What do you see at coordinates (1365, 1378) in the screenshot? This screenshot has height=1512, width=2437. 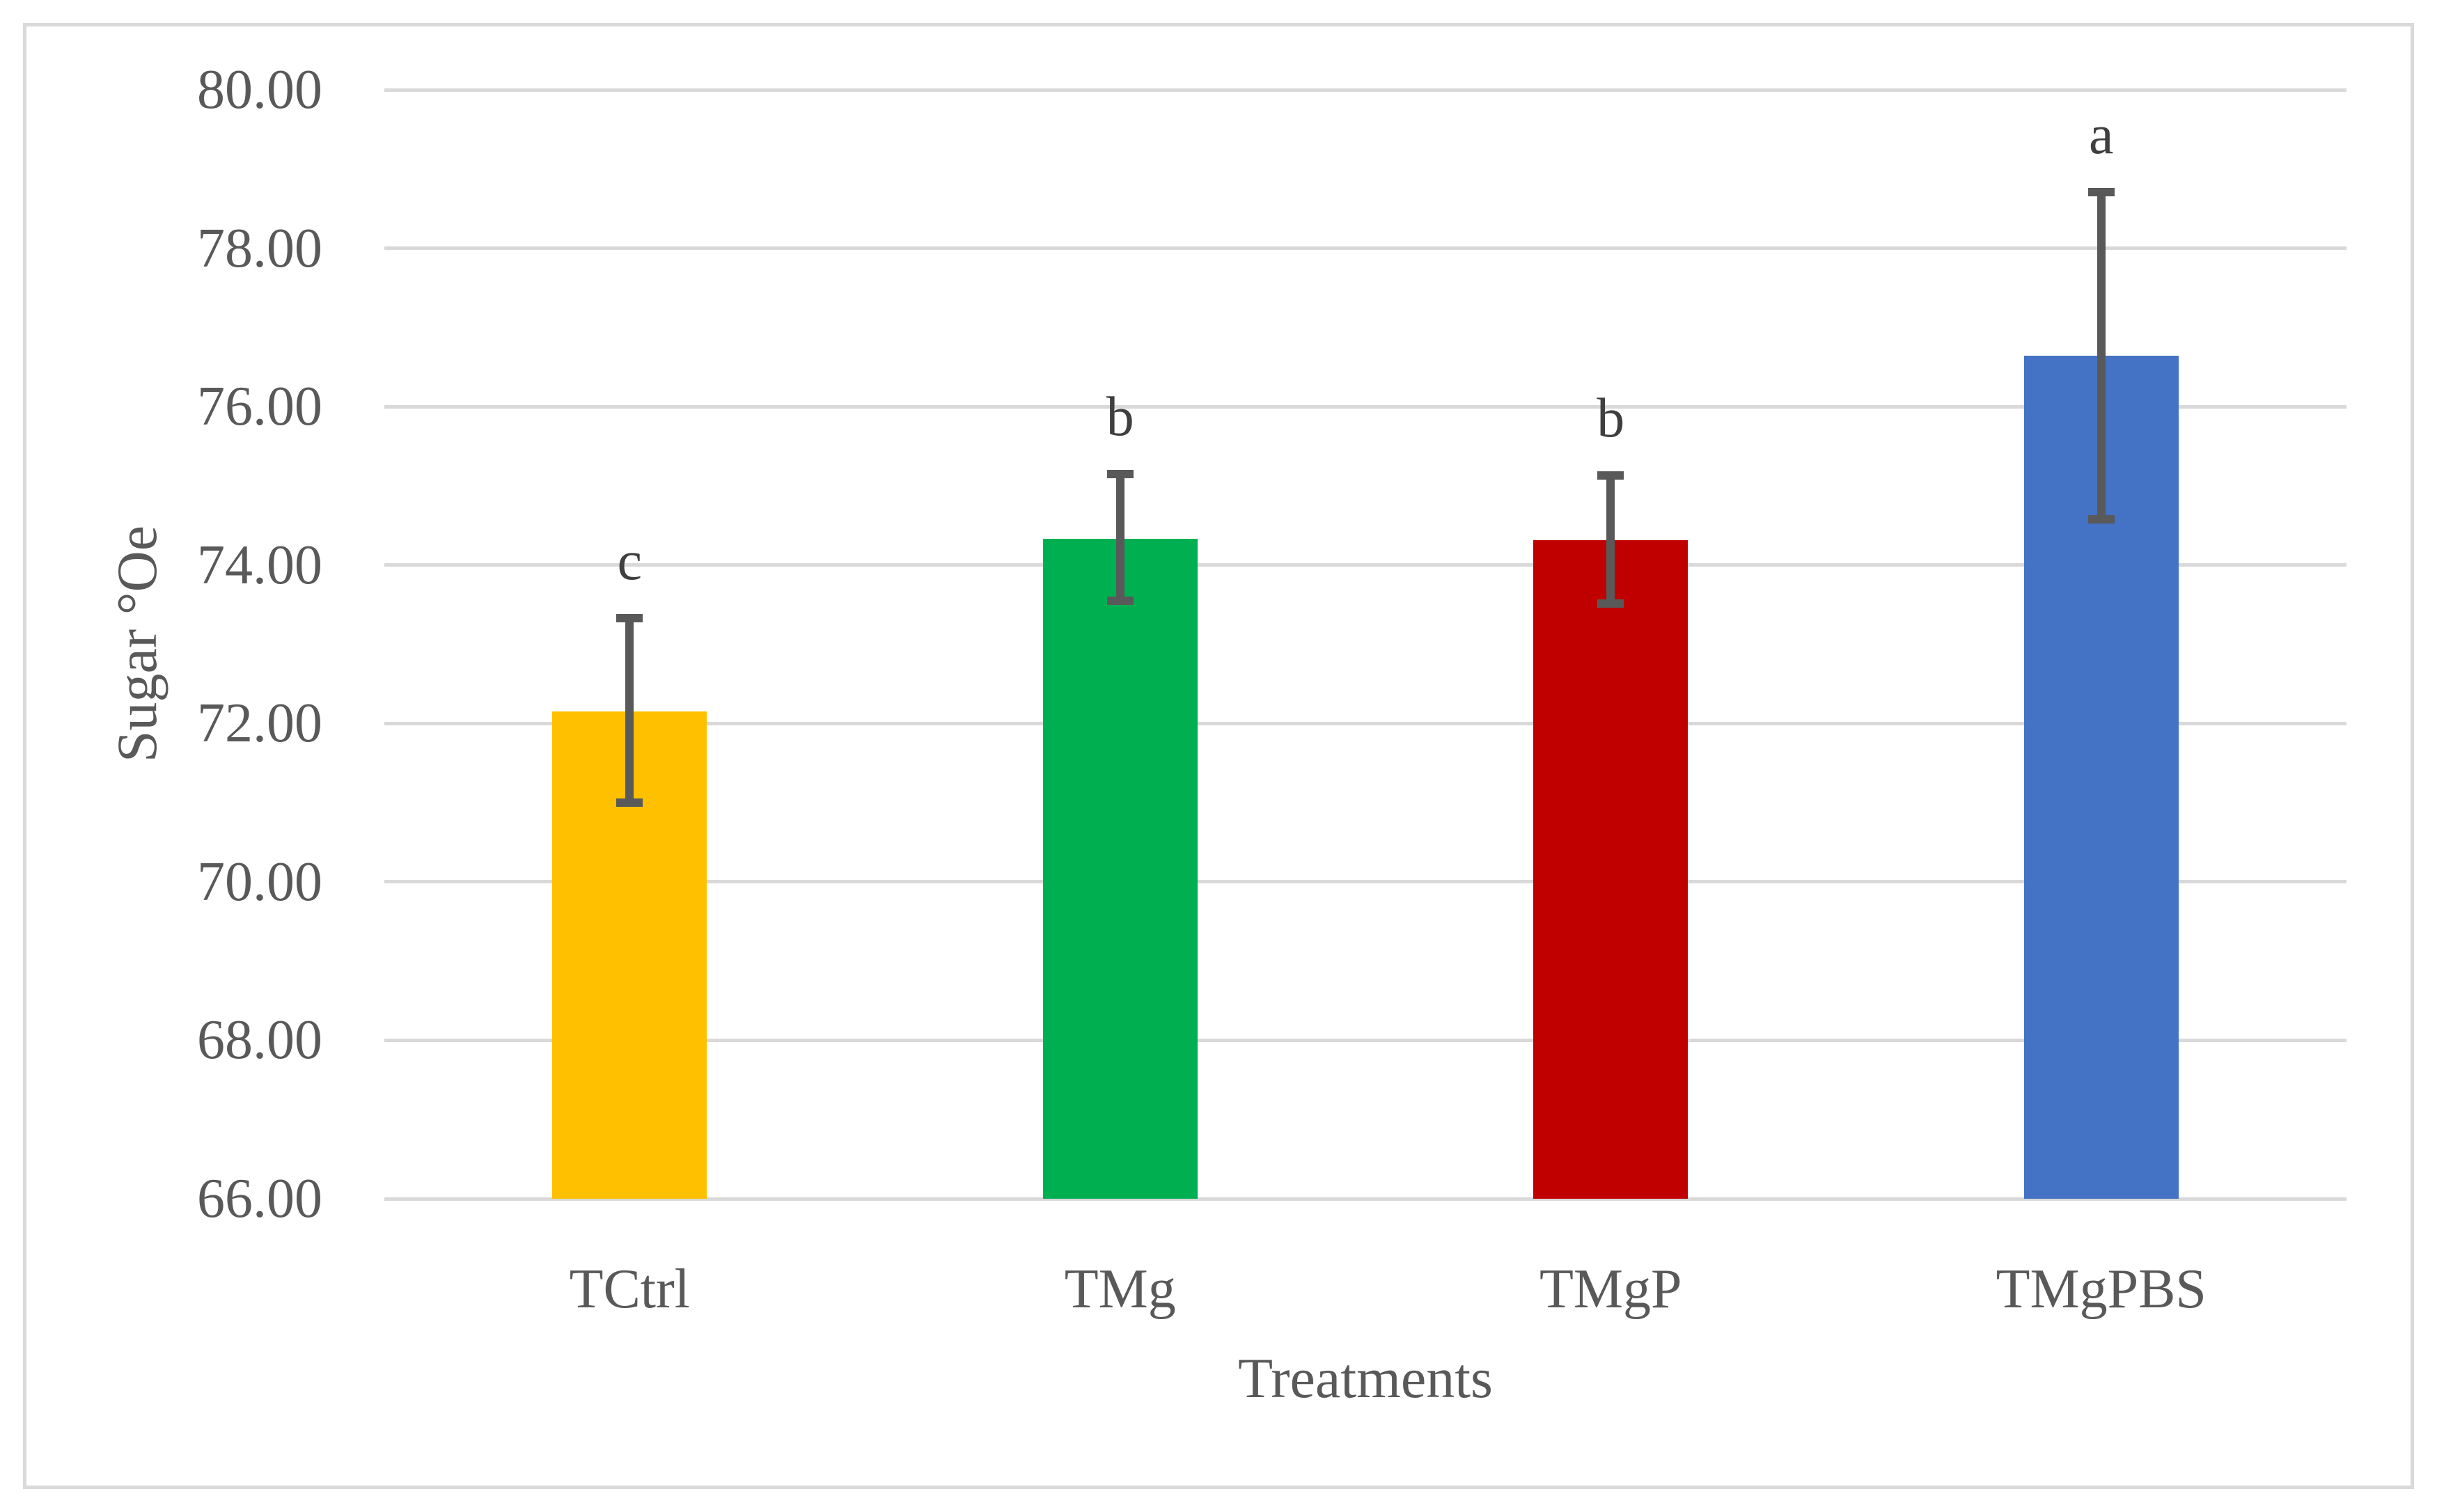 I see `x-axis-title: Treatments` at bounding box center [1365, 1378].